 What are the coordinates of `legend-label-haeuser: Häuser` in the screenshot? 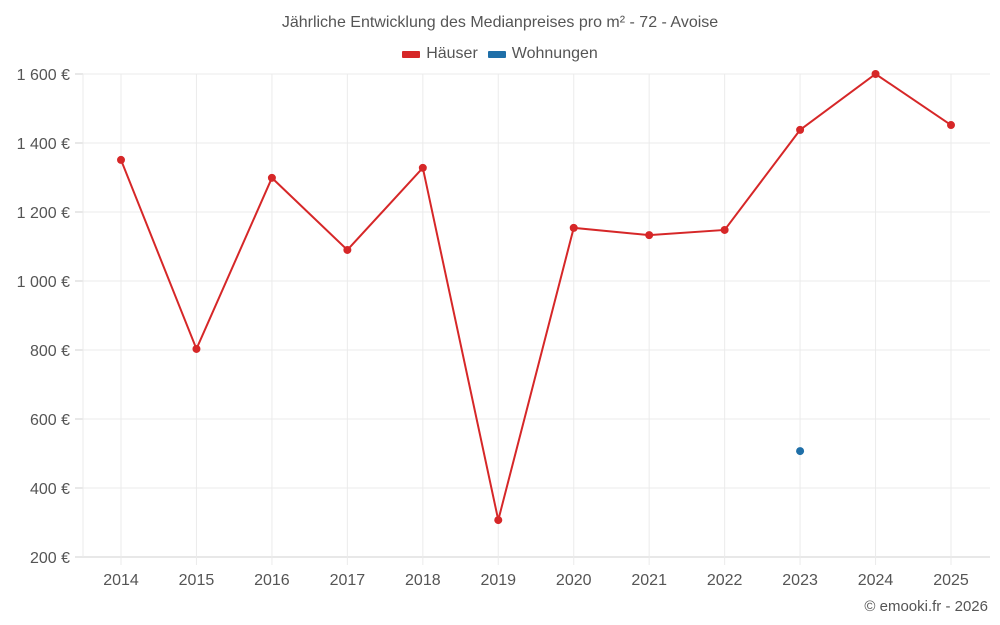 It's located at (452, 53).